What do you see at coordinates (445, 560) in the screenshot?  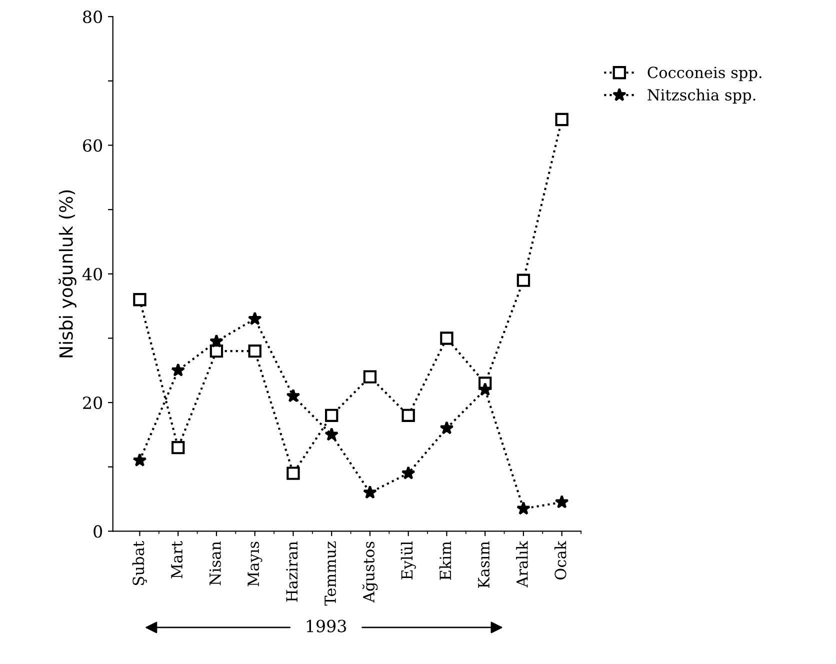 I see `x-tick-label: Ekim` at bounding box center [445, 560].